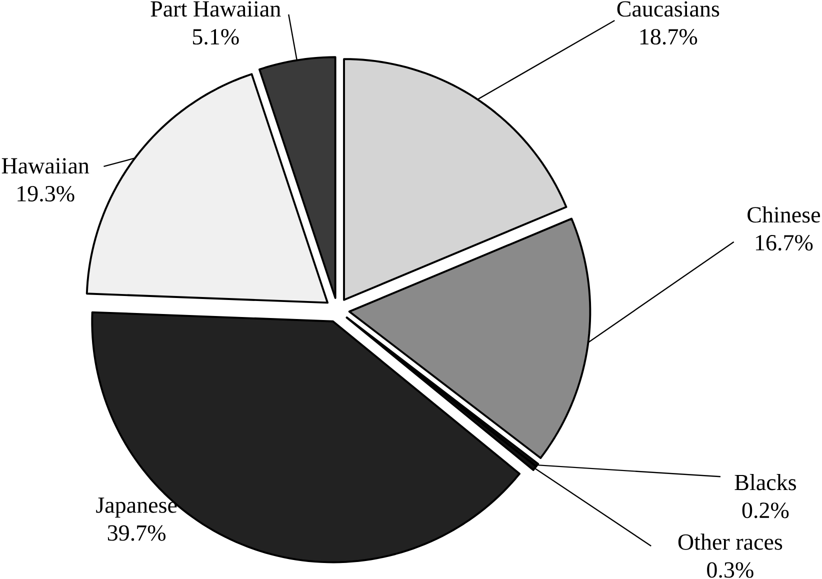 Image resolution: width=822 pixels, height=579 pixels. I want to click on data-label: 5.1%, so click(215, 37).